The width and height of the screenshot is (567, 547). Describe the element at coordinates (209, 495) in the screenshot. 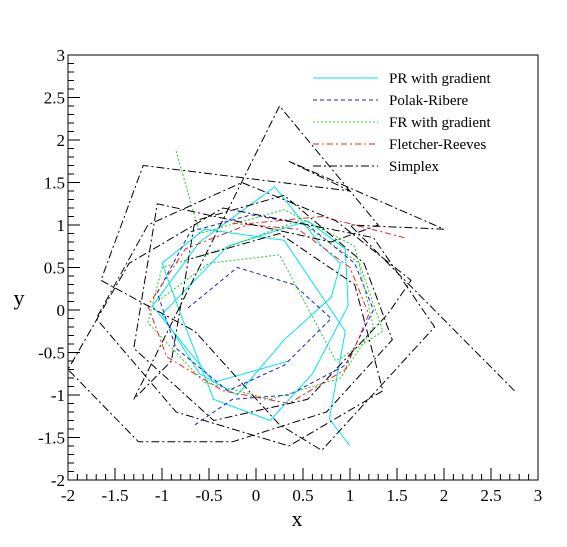

I see `x-tick-label: -0.5` at that location.